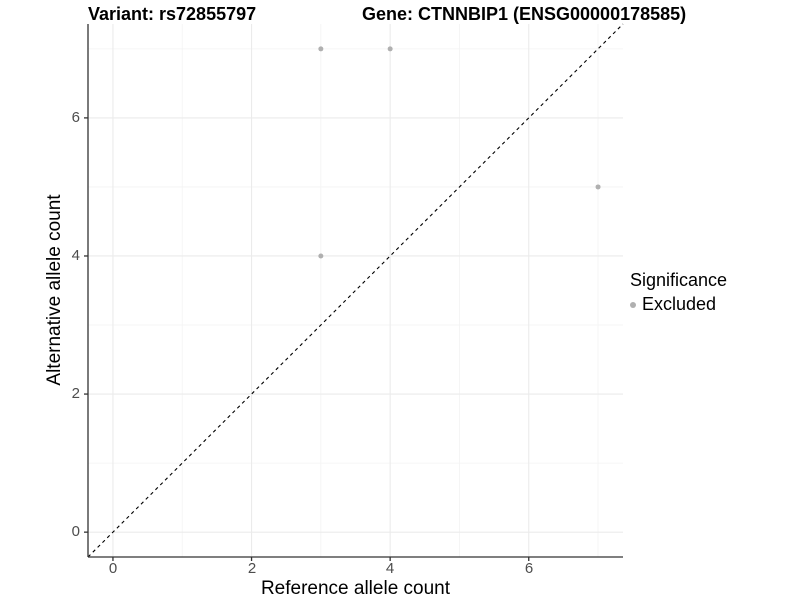 This screenshot has height=600, width=800. I want to click on y-tick-label-0: 0, so click(75, 531).